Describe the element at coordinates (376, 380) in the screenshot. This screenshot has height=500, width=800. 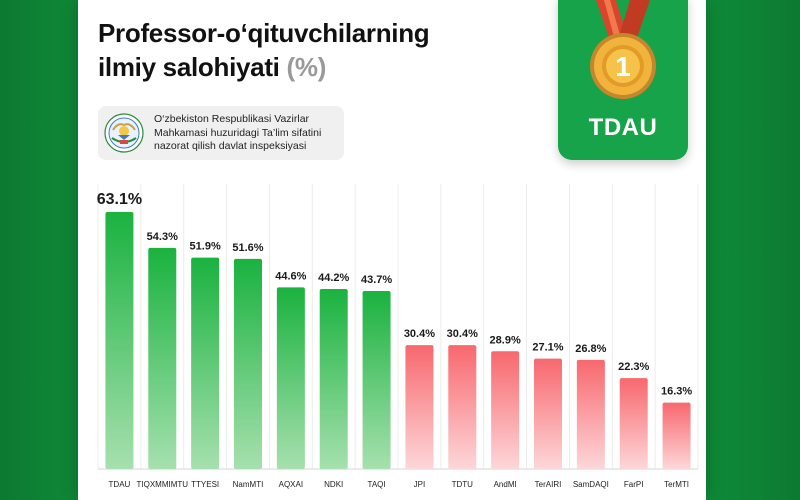
I see `bar-taqi` at that location.